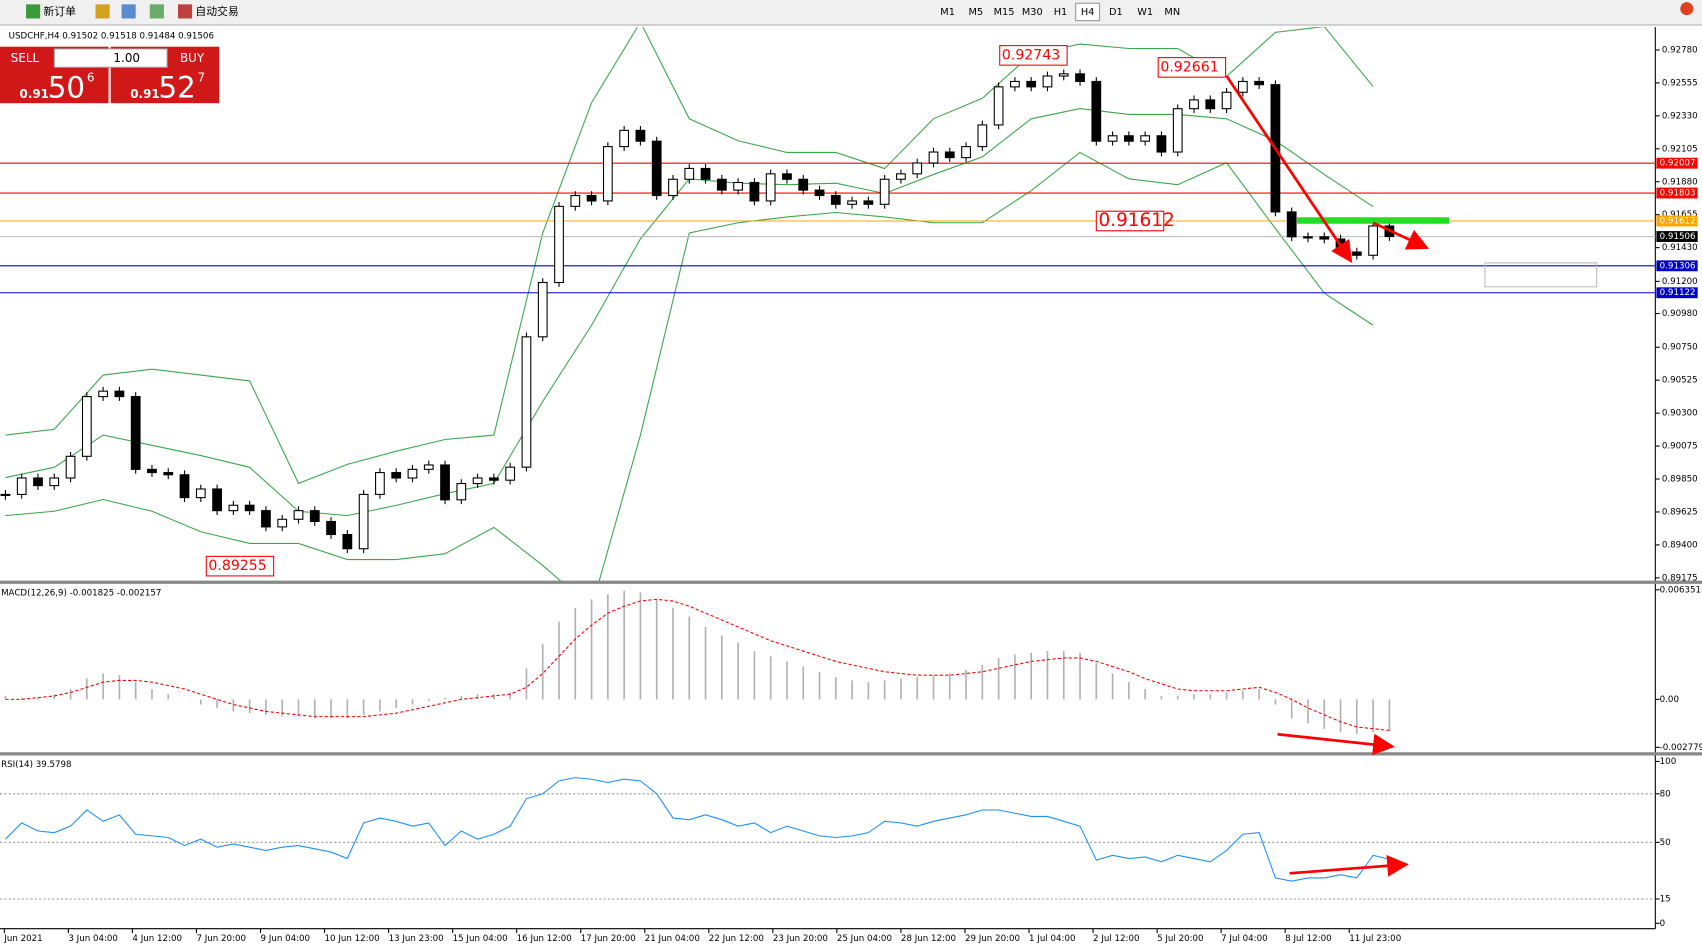 The width and height of the screenshot is (1702, 945). I want to click on auto-trading-icon, so click(185, 11).